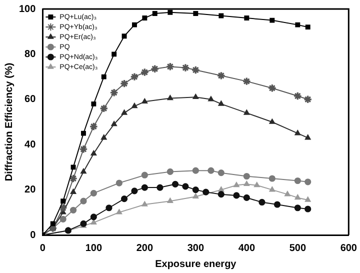 The image size is (360, 273). Describe the element at coordinates (297, 248) in the screenshot. I see `x-tick-label: 500` at that location.